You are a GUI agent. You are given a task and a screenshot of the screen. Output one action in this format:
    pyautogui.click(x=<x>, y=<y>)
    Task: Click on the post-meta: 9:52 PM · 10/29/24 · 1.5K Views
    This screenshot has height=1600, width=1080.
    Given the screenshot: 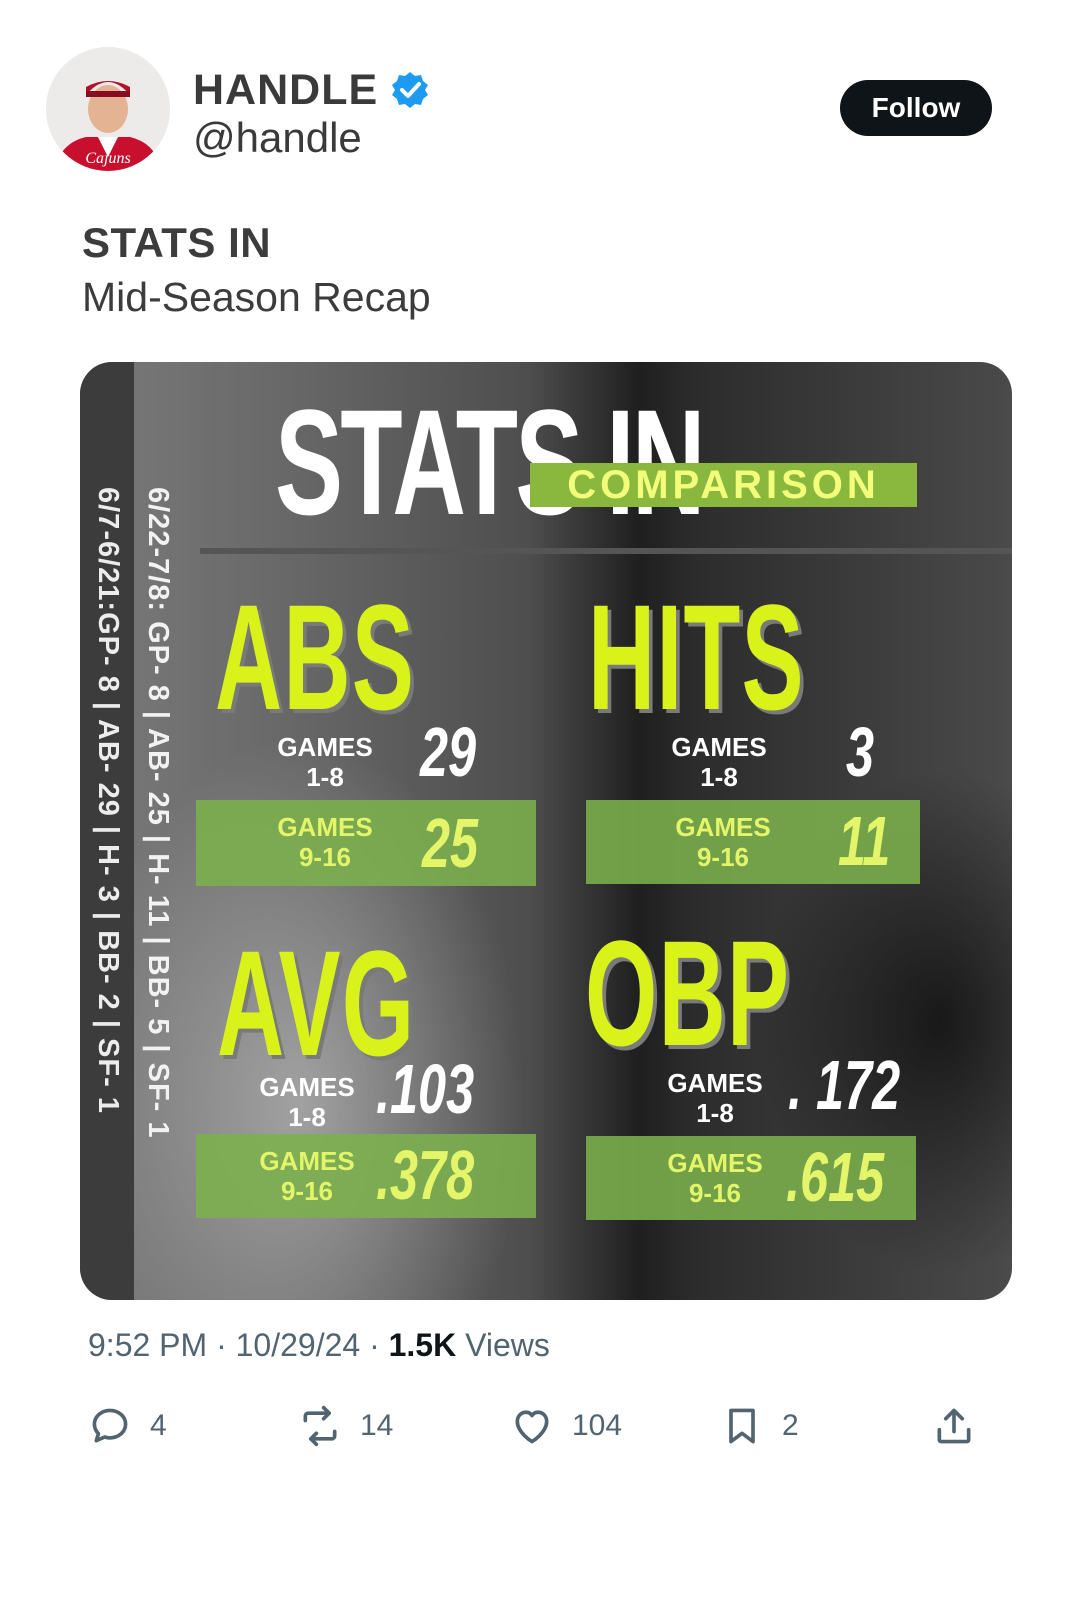 What is the action you would take?
    pyautogui.click(x=319, y=1345)
    